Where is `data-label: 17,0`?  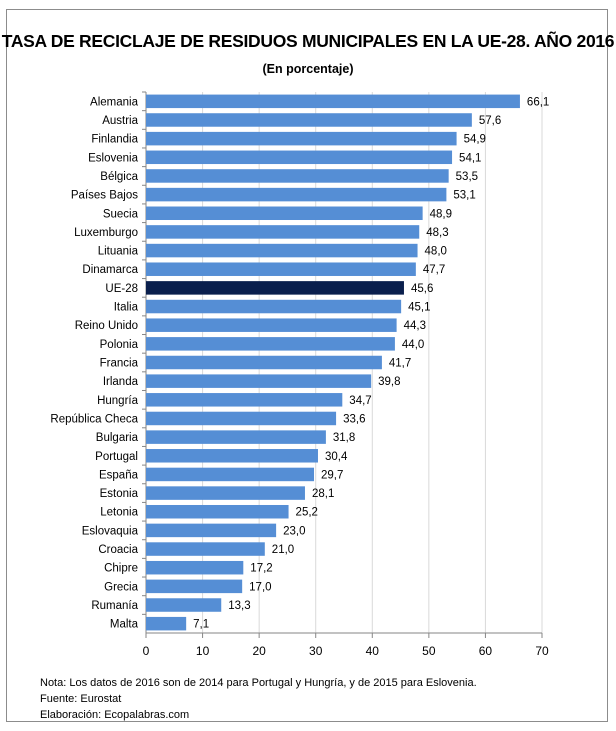
data-label: 17,0 is located at coordinates (260, 587).